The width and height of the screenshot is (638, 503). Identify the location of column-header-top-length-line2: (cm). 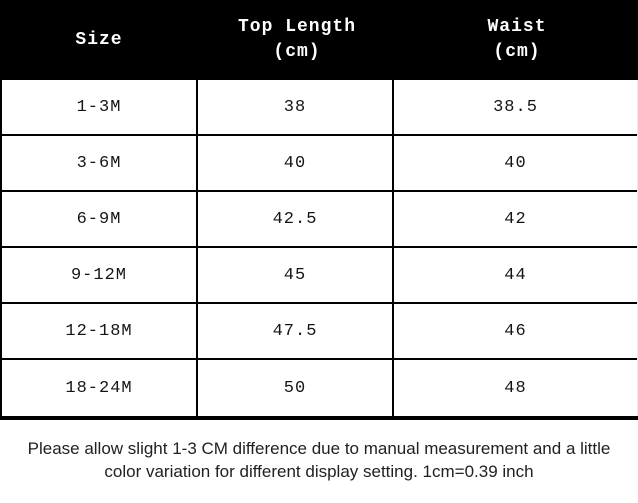
(297, 52).